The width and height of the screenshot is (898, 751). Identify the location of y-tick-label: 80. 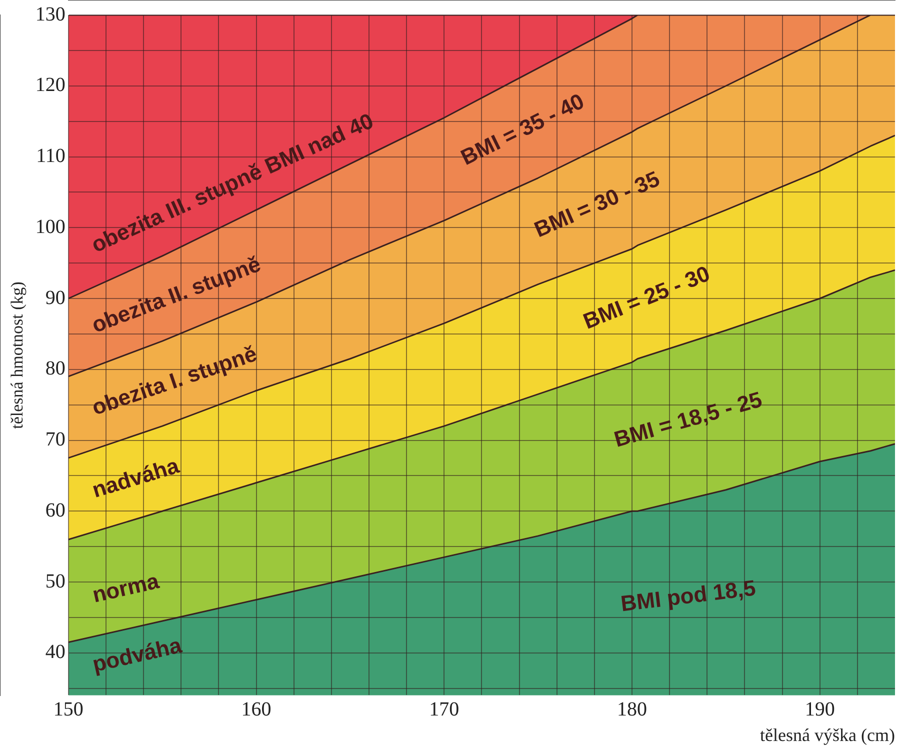
(55, 369).